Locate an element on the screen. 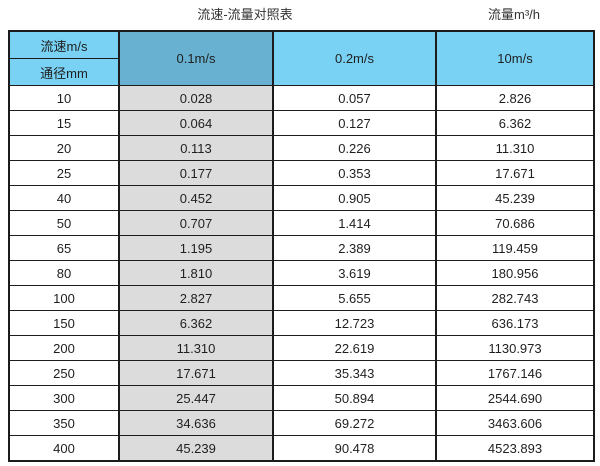  flow-value-cell: 25.447 is located at coordinates (196, 398).